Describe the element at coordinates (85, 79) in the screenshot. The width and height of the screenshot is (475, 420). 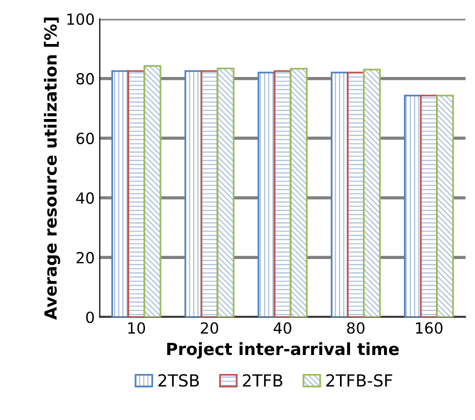
I see `y-tick-label: 80` at that location.